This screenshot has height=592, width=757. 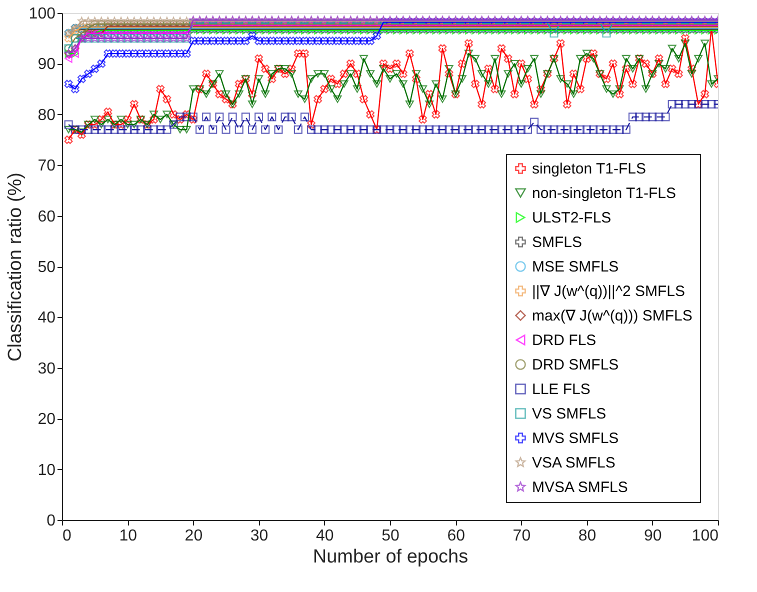 I want to click on y-axis-title: Classification ratio (%), so click(x=15, y=267).